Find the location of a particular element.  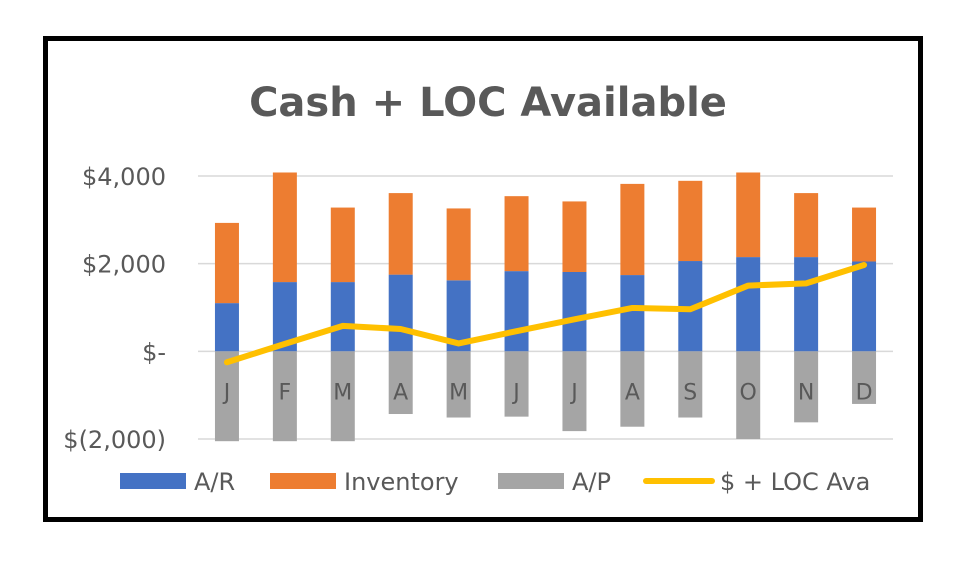

y-tick-label: $4,000 is located at coordinates (124, 177).